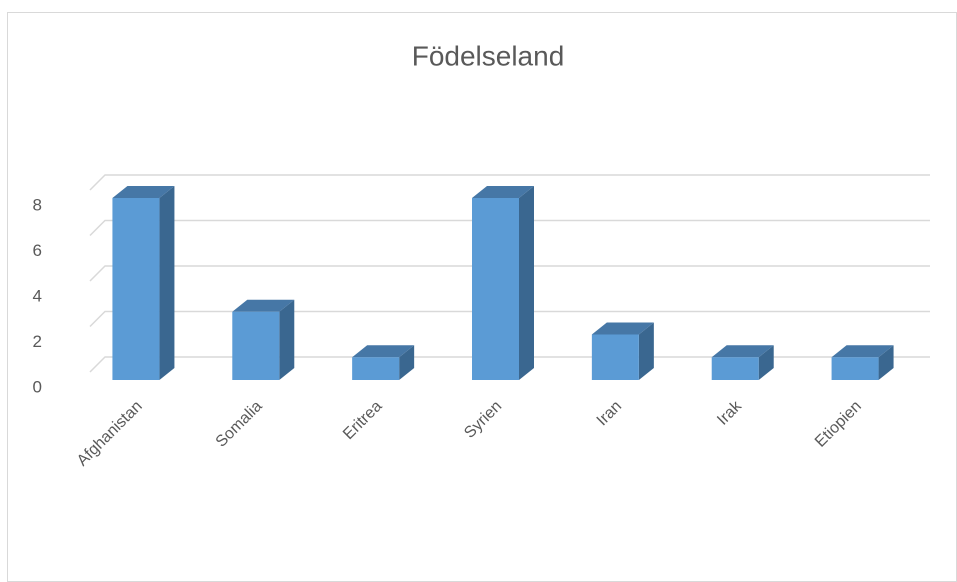  What do you see at coordinates (37, 204) in the screenshot?
I see `y-tick-label: 8` at bounding box center [37, 204].